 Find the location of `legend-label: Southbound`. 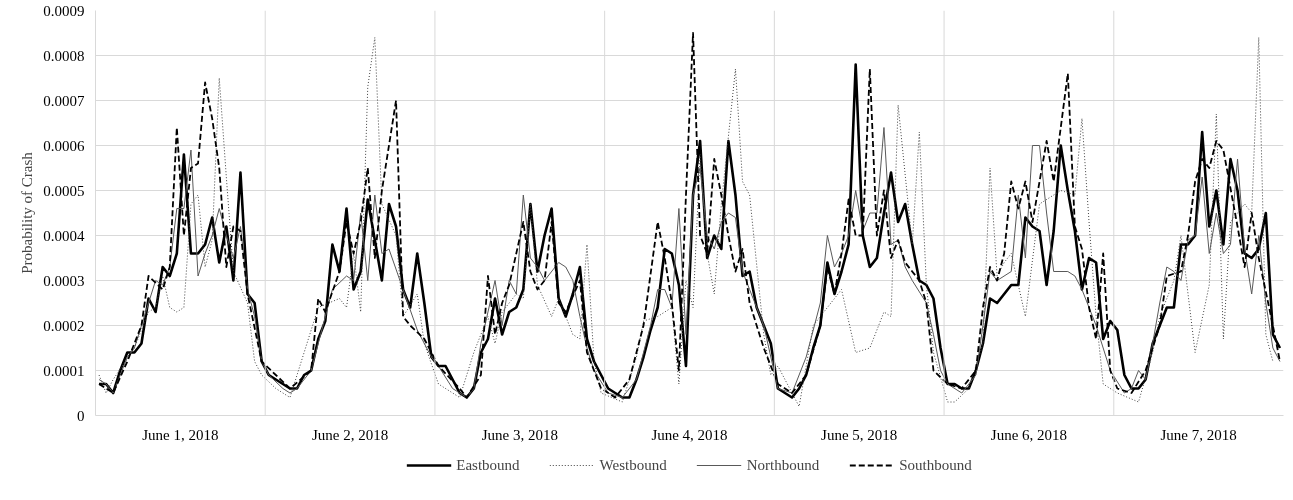

legend-label: Southbound is located at coordinates (935, 465).